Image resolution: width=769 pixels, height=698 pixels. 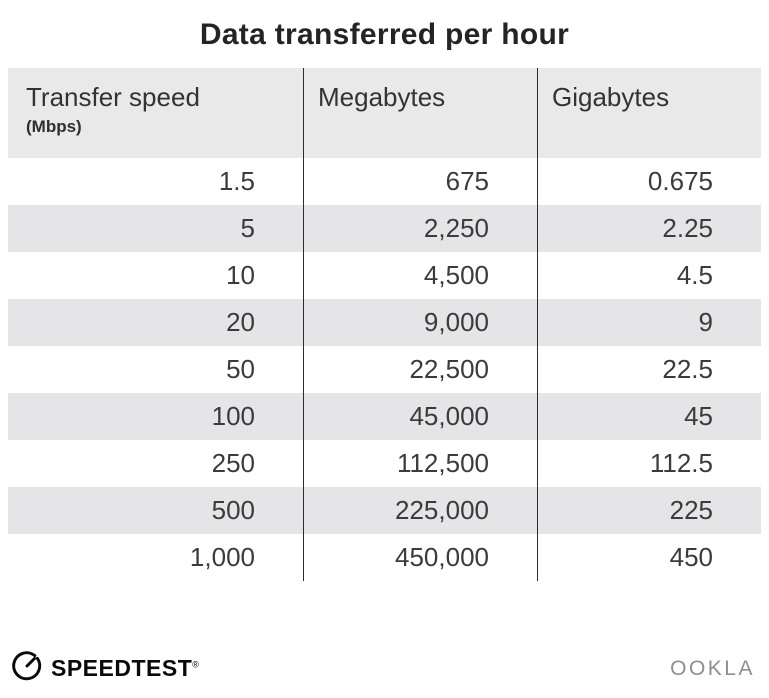 I want to click on speedometer-gauge-icon, so click(x=27, y=668).